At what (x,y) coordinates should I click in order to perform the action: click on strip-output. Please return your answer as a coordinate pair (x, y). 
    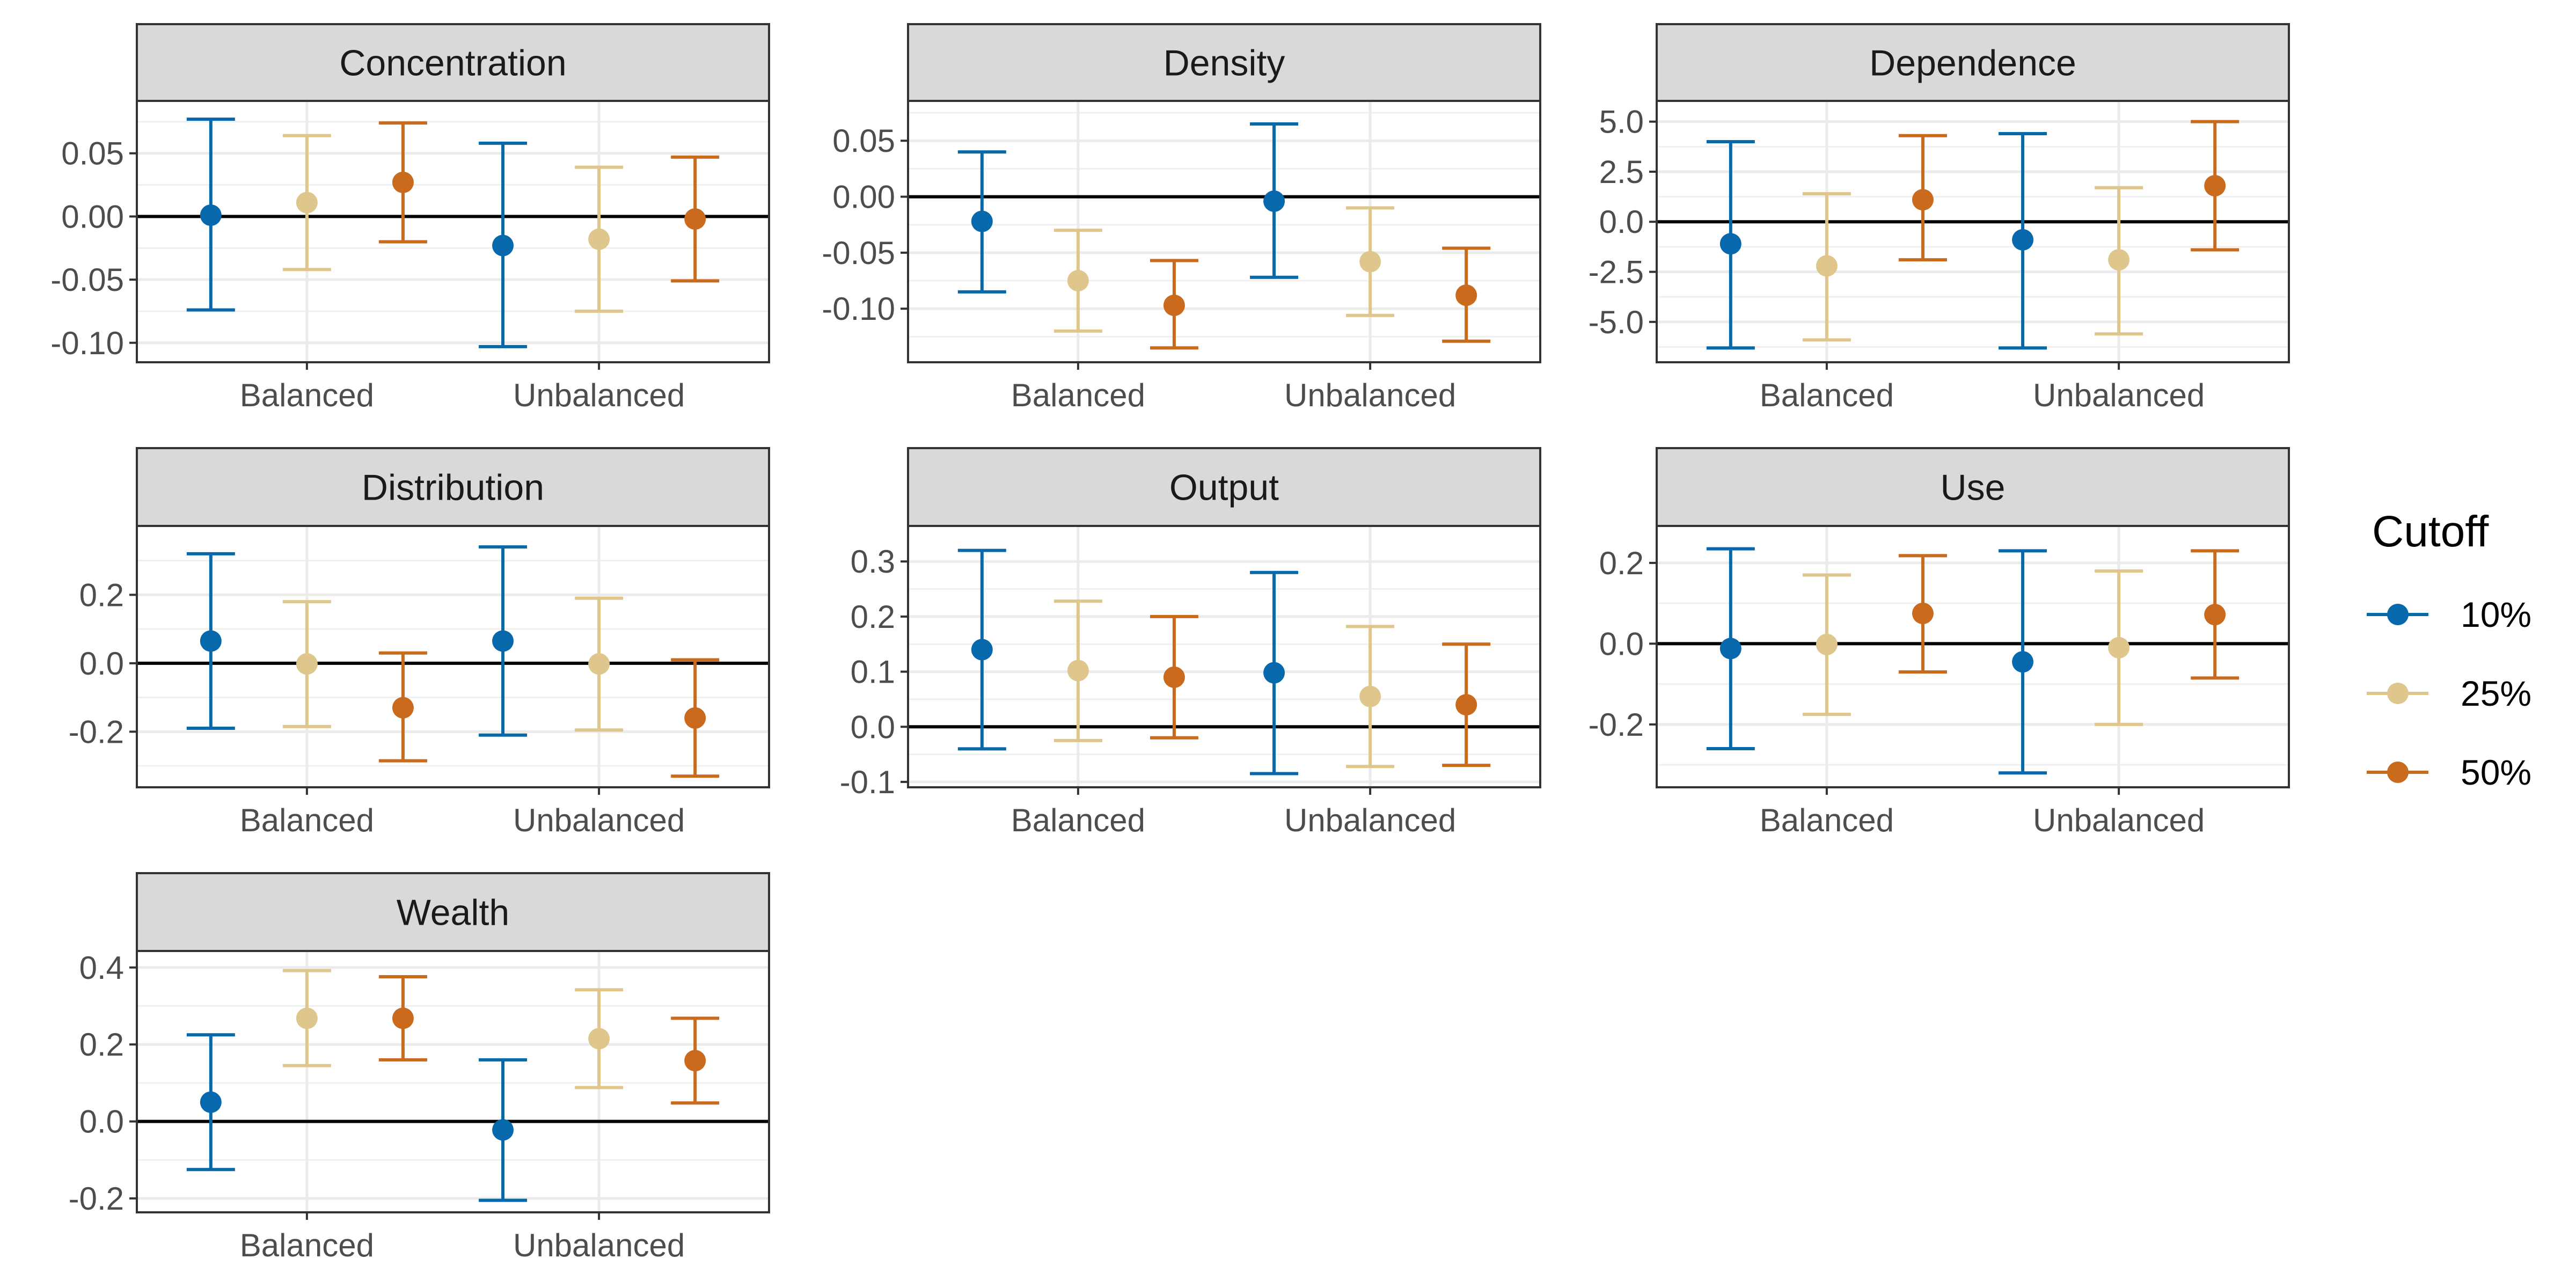
    Looking at the image, I should click on (1224, 487).